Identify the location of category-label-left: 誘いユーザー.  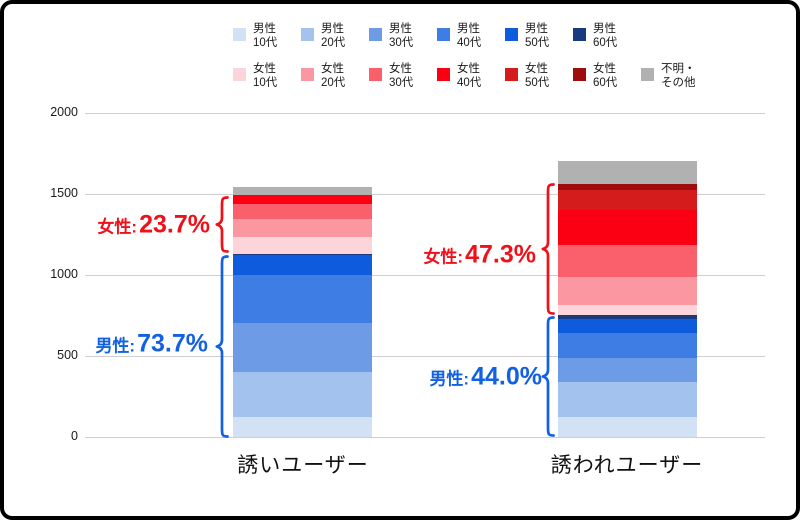
(303, 465).